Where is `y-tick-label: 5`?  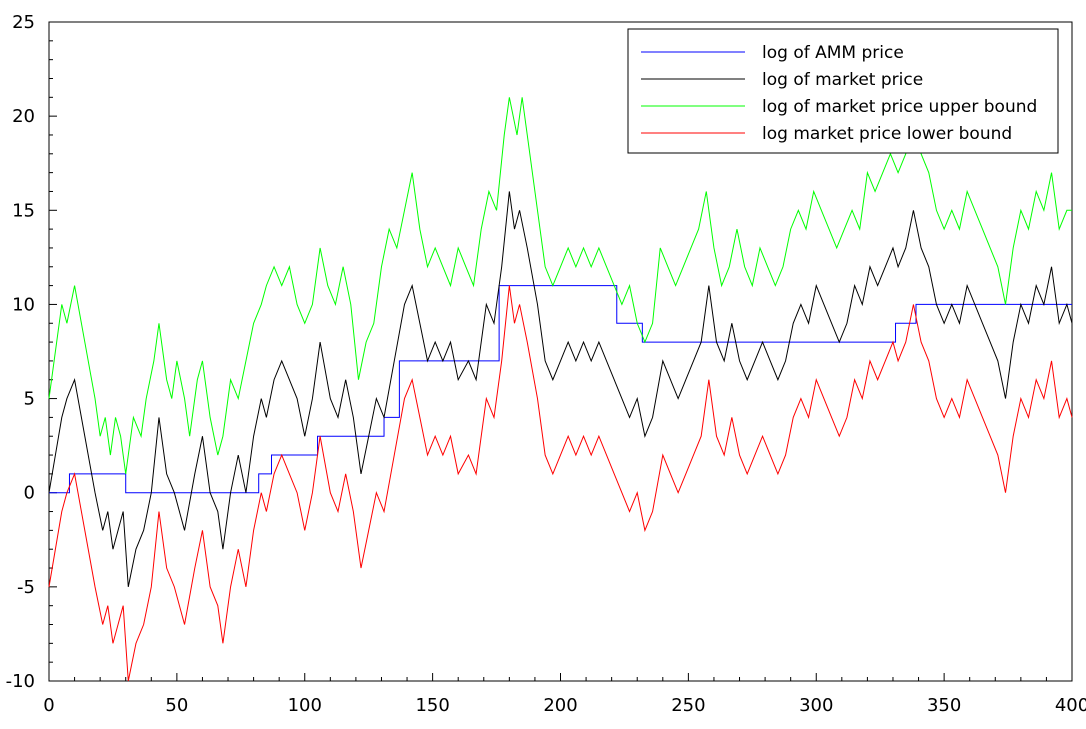 y-tick-label: 5 is located at coordinates (29, 399).